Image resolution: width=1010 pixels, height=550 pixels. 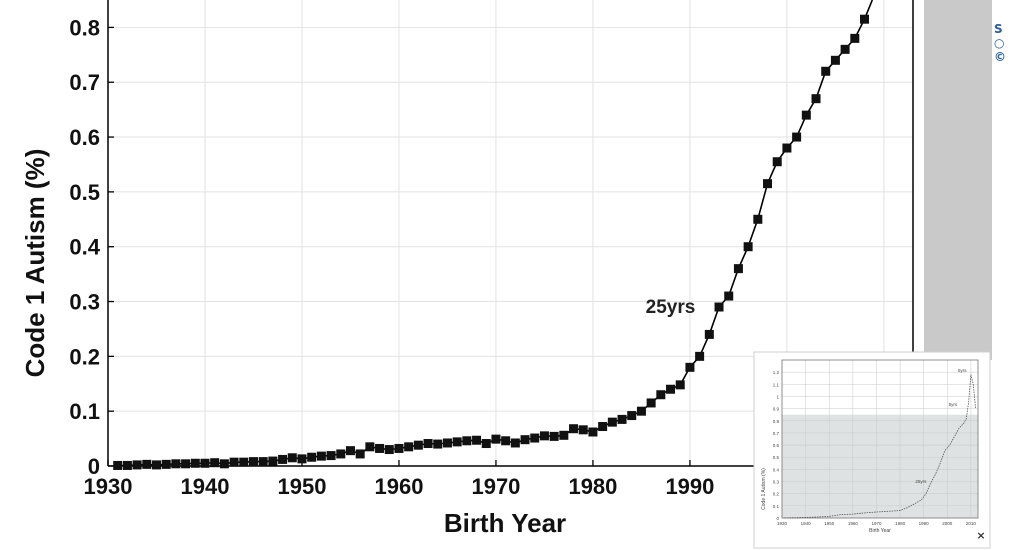 I want to click on y-tick-label: 0, so click(x=94, y=466).